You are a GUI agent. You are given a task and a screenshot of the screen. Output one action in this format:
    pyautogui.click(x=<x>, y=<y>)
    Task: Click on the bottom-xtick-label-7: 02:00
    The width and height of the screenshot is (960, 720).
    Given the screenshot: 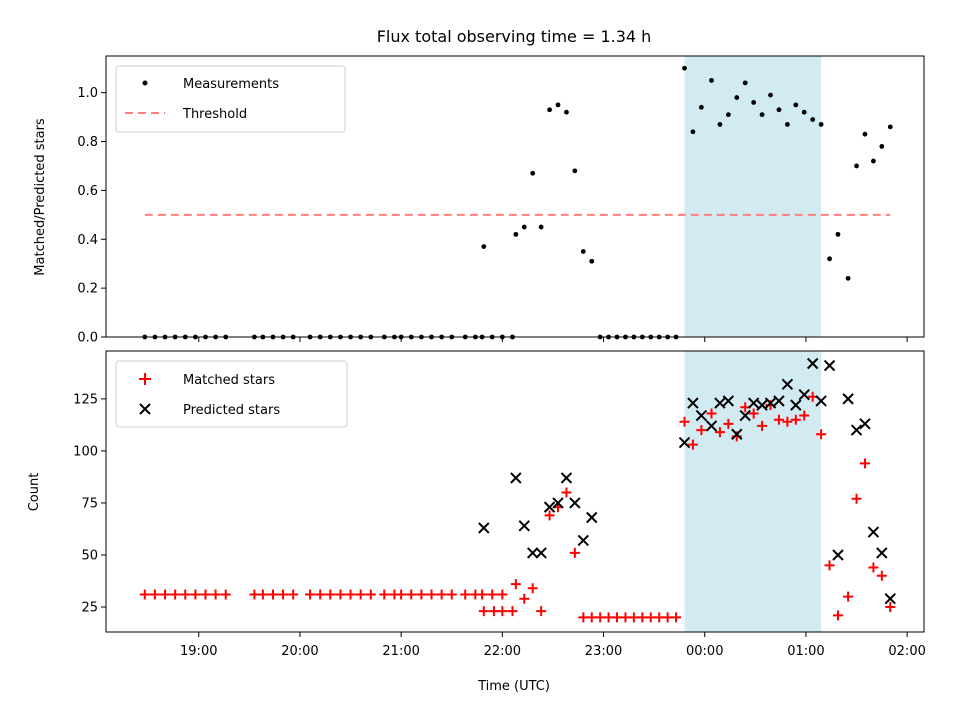 What is the action you would take?
    pyautogui.click(x=906, y=651)
    